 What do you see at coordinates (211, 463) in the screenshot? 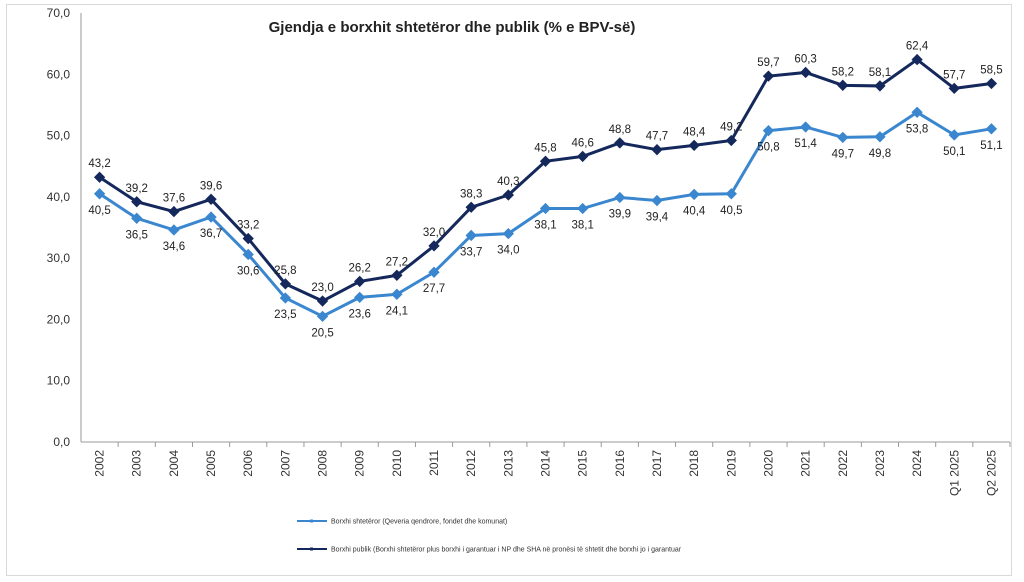
I see `x-tick-label: 2005` at bounding box center [211, 463].